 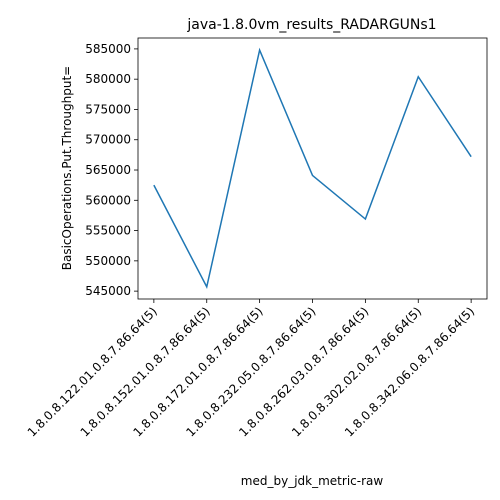 What do you see at coordinates (108, 49) in the screenshot?
I see `y-tick-label: 585000` at bounding box center [108, 49].